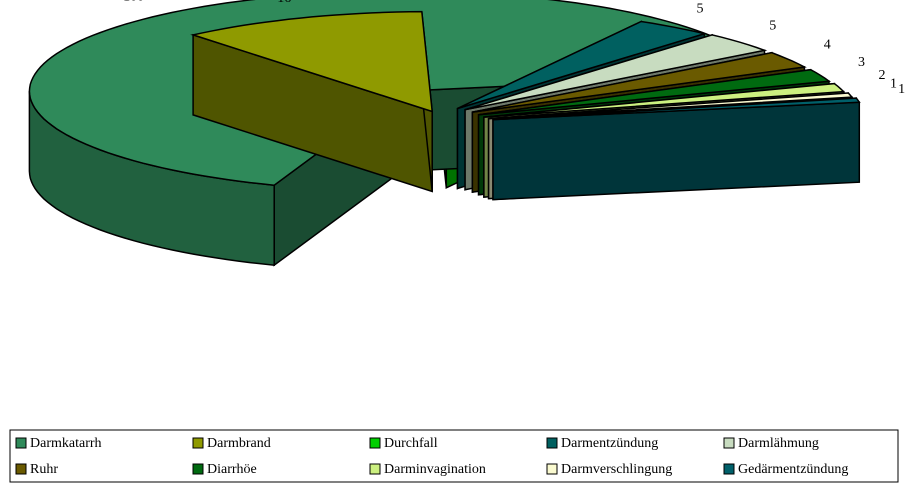 The width and height of the screenshot is (906, 485). I want to click on legend-label: Darmentzündung, so click(609, 443).